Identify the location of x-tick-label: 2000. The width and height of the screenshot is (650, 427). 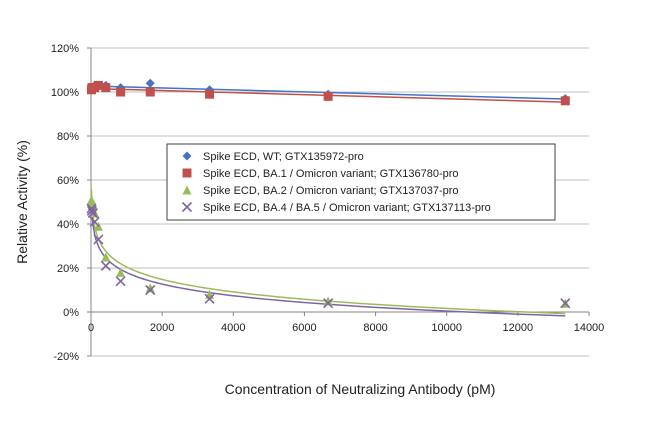
(162, 328).